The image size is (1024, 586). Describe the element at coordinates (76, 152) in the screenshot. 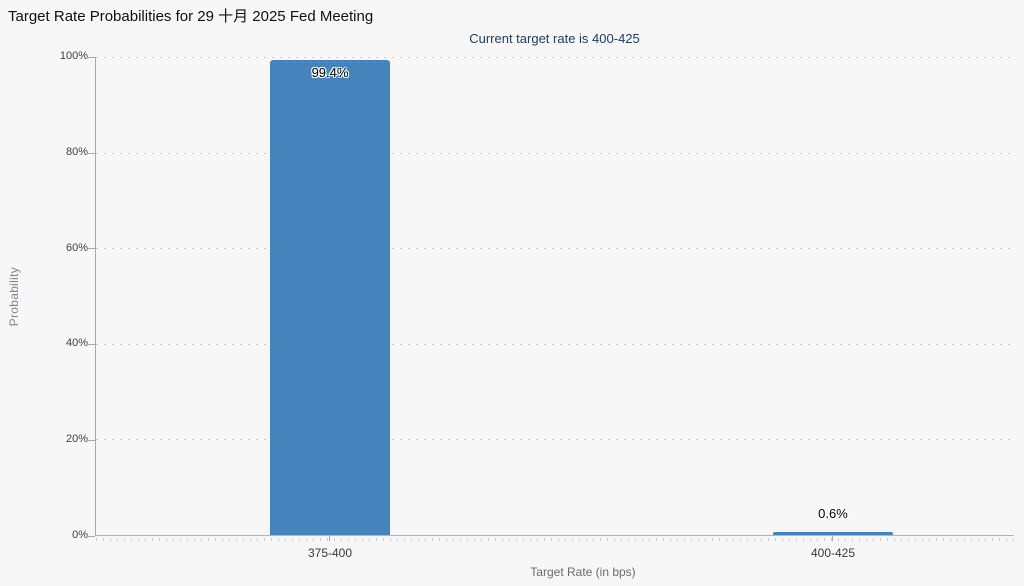

I see `y-tick-label-80: 80%` at that location.